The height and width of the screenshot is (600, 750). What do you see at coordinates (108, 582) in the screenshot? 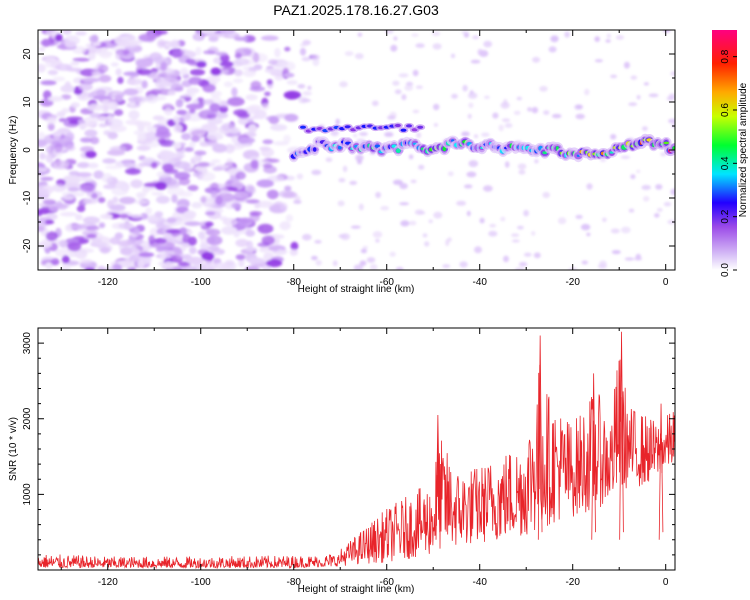
I see `x-tick-label: -120` at bounding box center [108, 582].